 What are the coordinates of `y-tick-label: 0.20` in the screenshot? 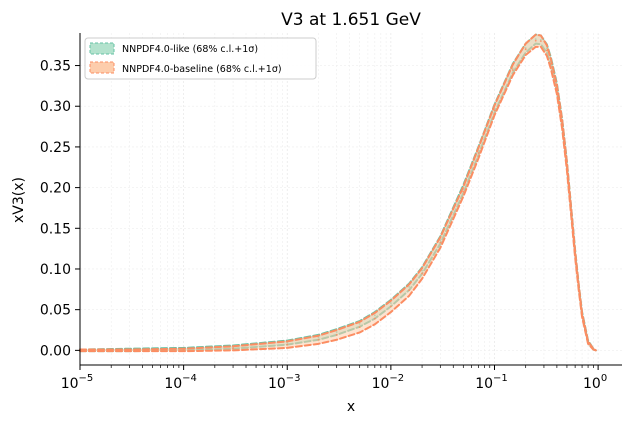 It's located at (55, 189).